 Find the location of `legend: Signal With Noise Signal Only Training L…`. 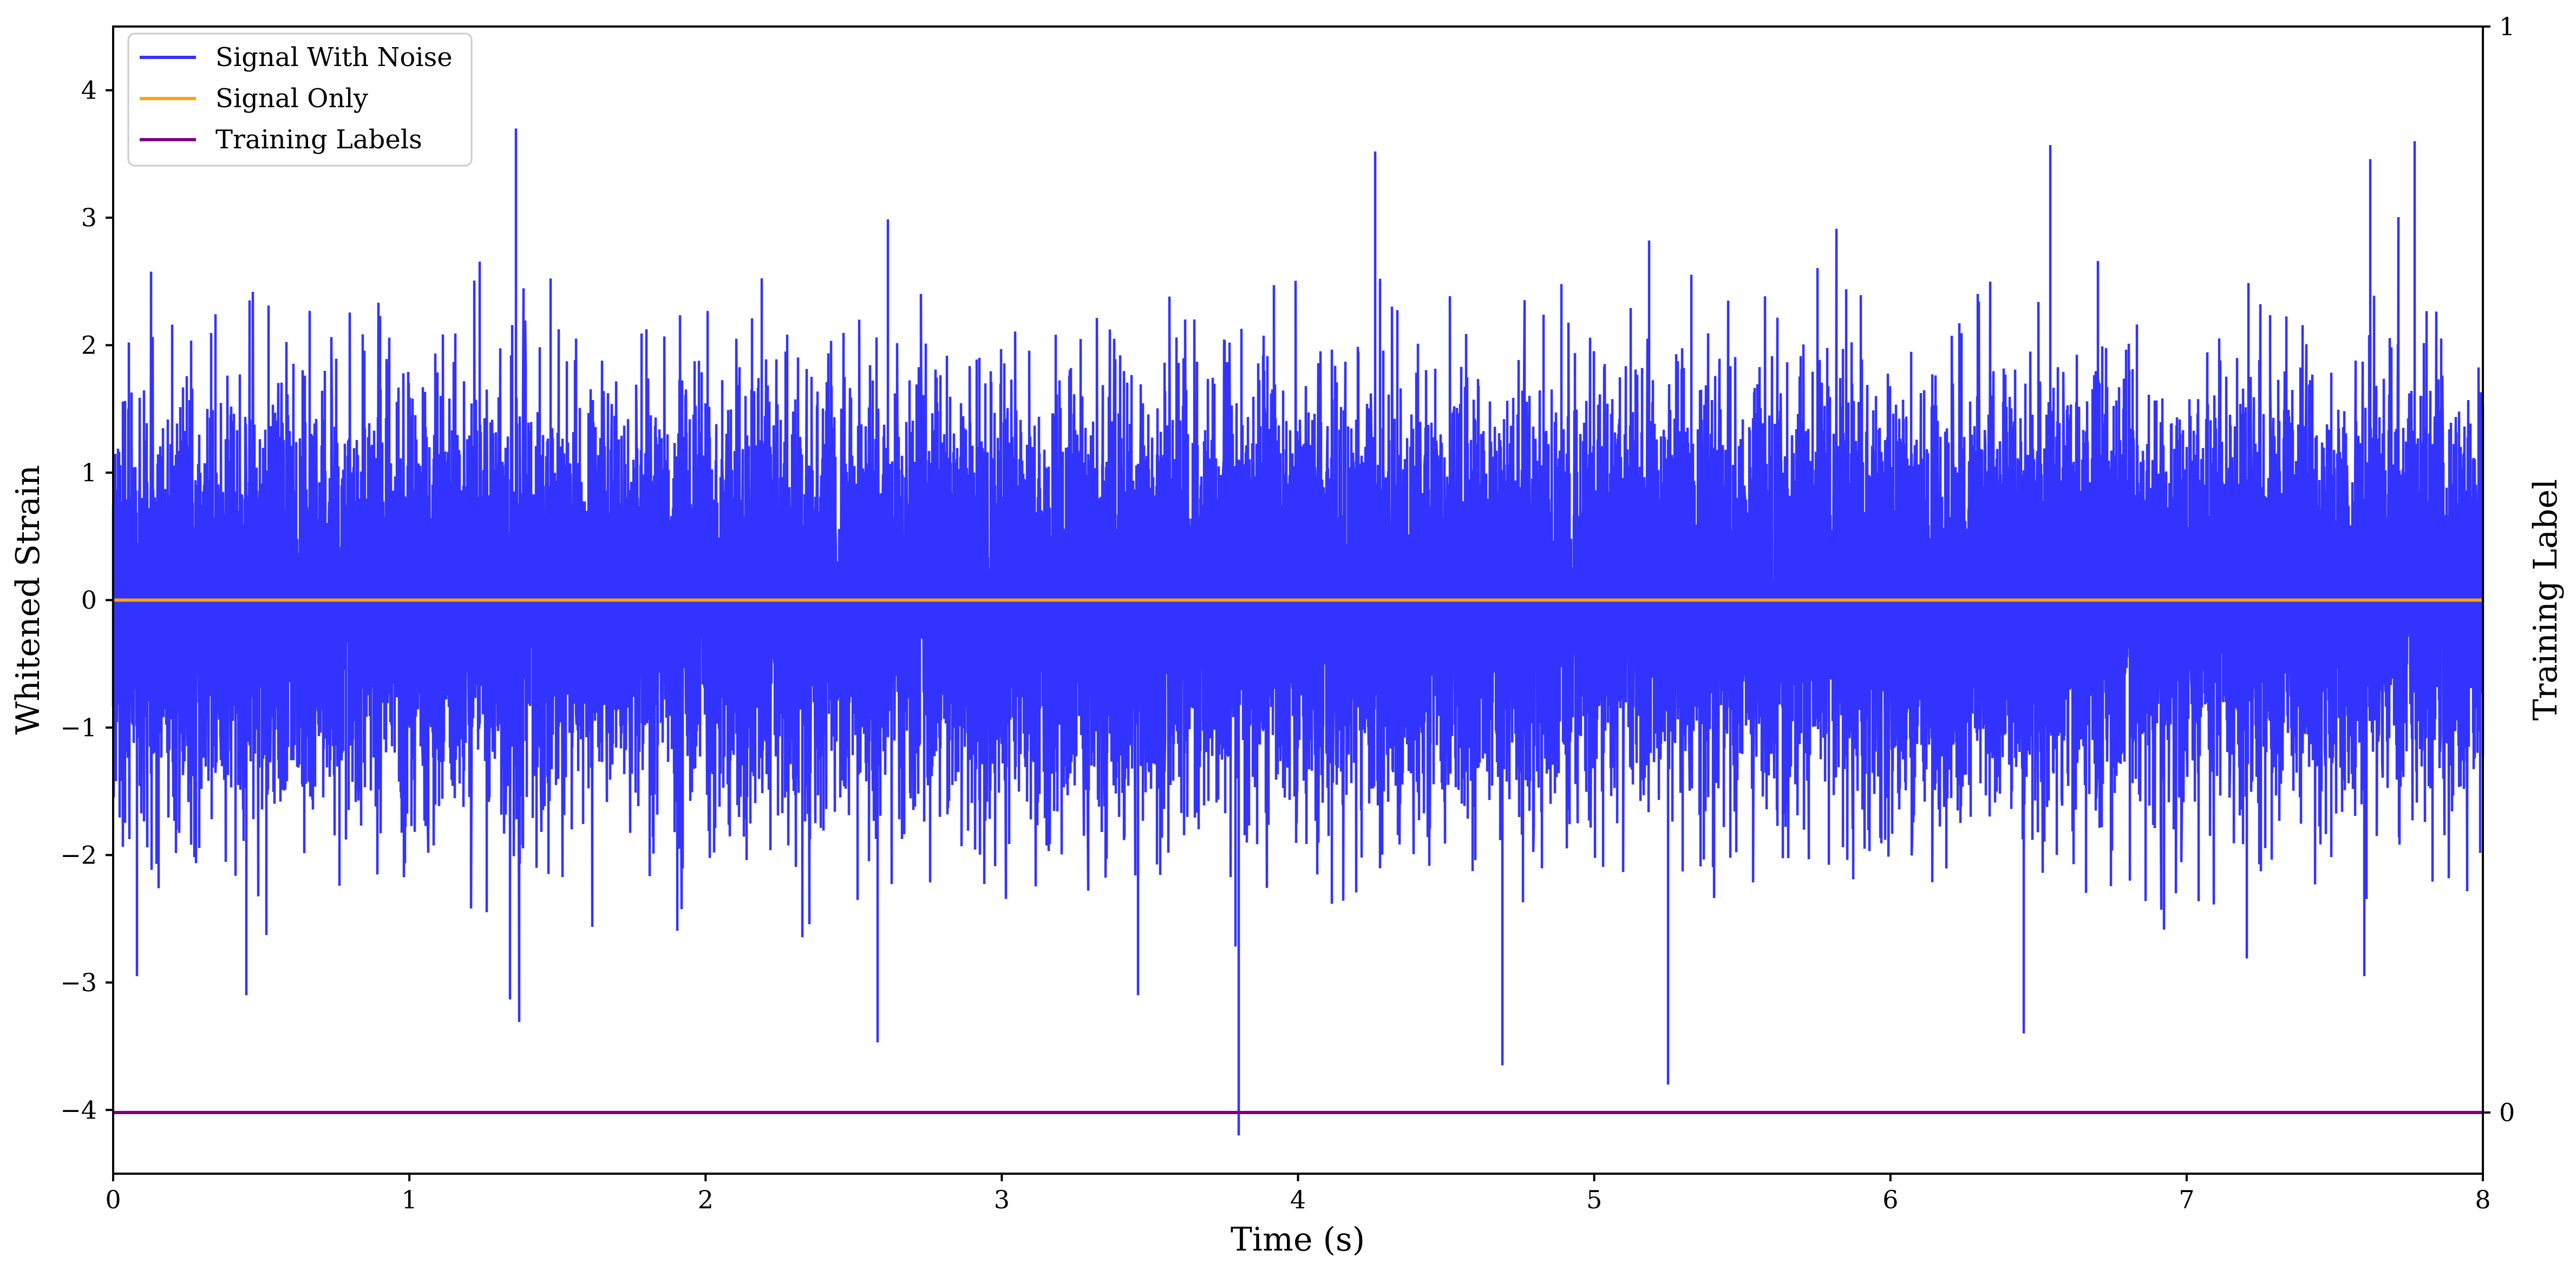

legend: Signal With Noise Signal Only Training L… is located at coordinates (300, 99).